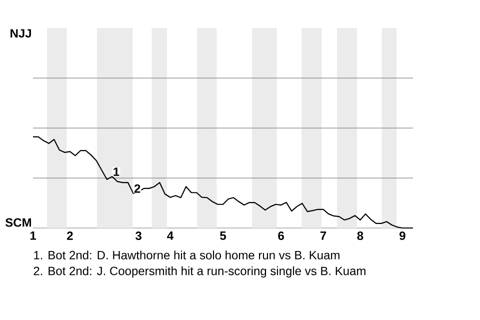 This screenshot has width=480, height=320. What do you see at coordinates (187, 255) in the screenshot?
I see `text: 1. Bot 2nd: D. Hawthorne hit a solo home run vs B. Kuam` at bounding box center [187, 255].